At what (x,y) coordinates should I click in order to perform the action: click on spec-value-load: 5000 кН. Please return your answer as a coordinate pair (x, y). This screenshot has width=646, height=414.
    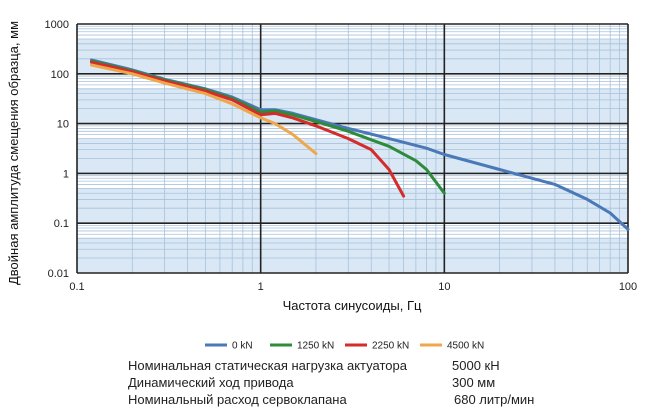
    Looking at the image, I should click on (476, 365).